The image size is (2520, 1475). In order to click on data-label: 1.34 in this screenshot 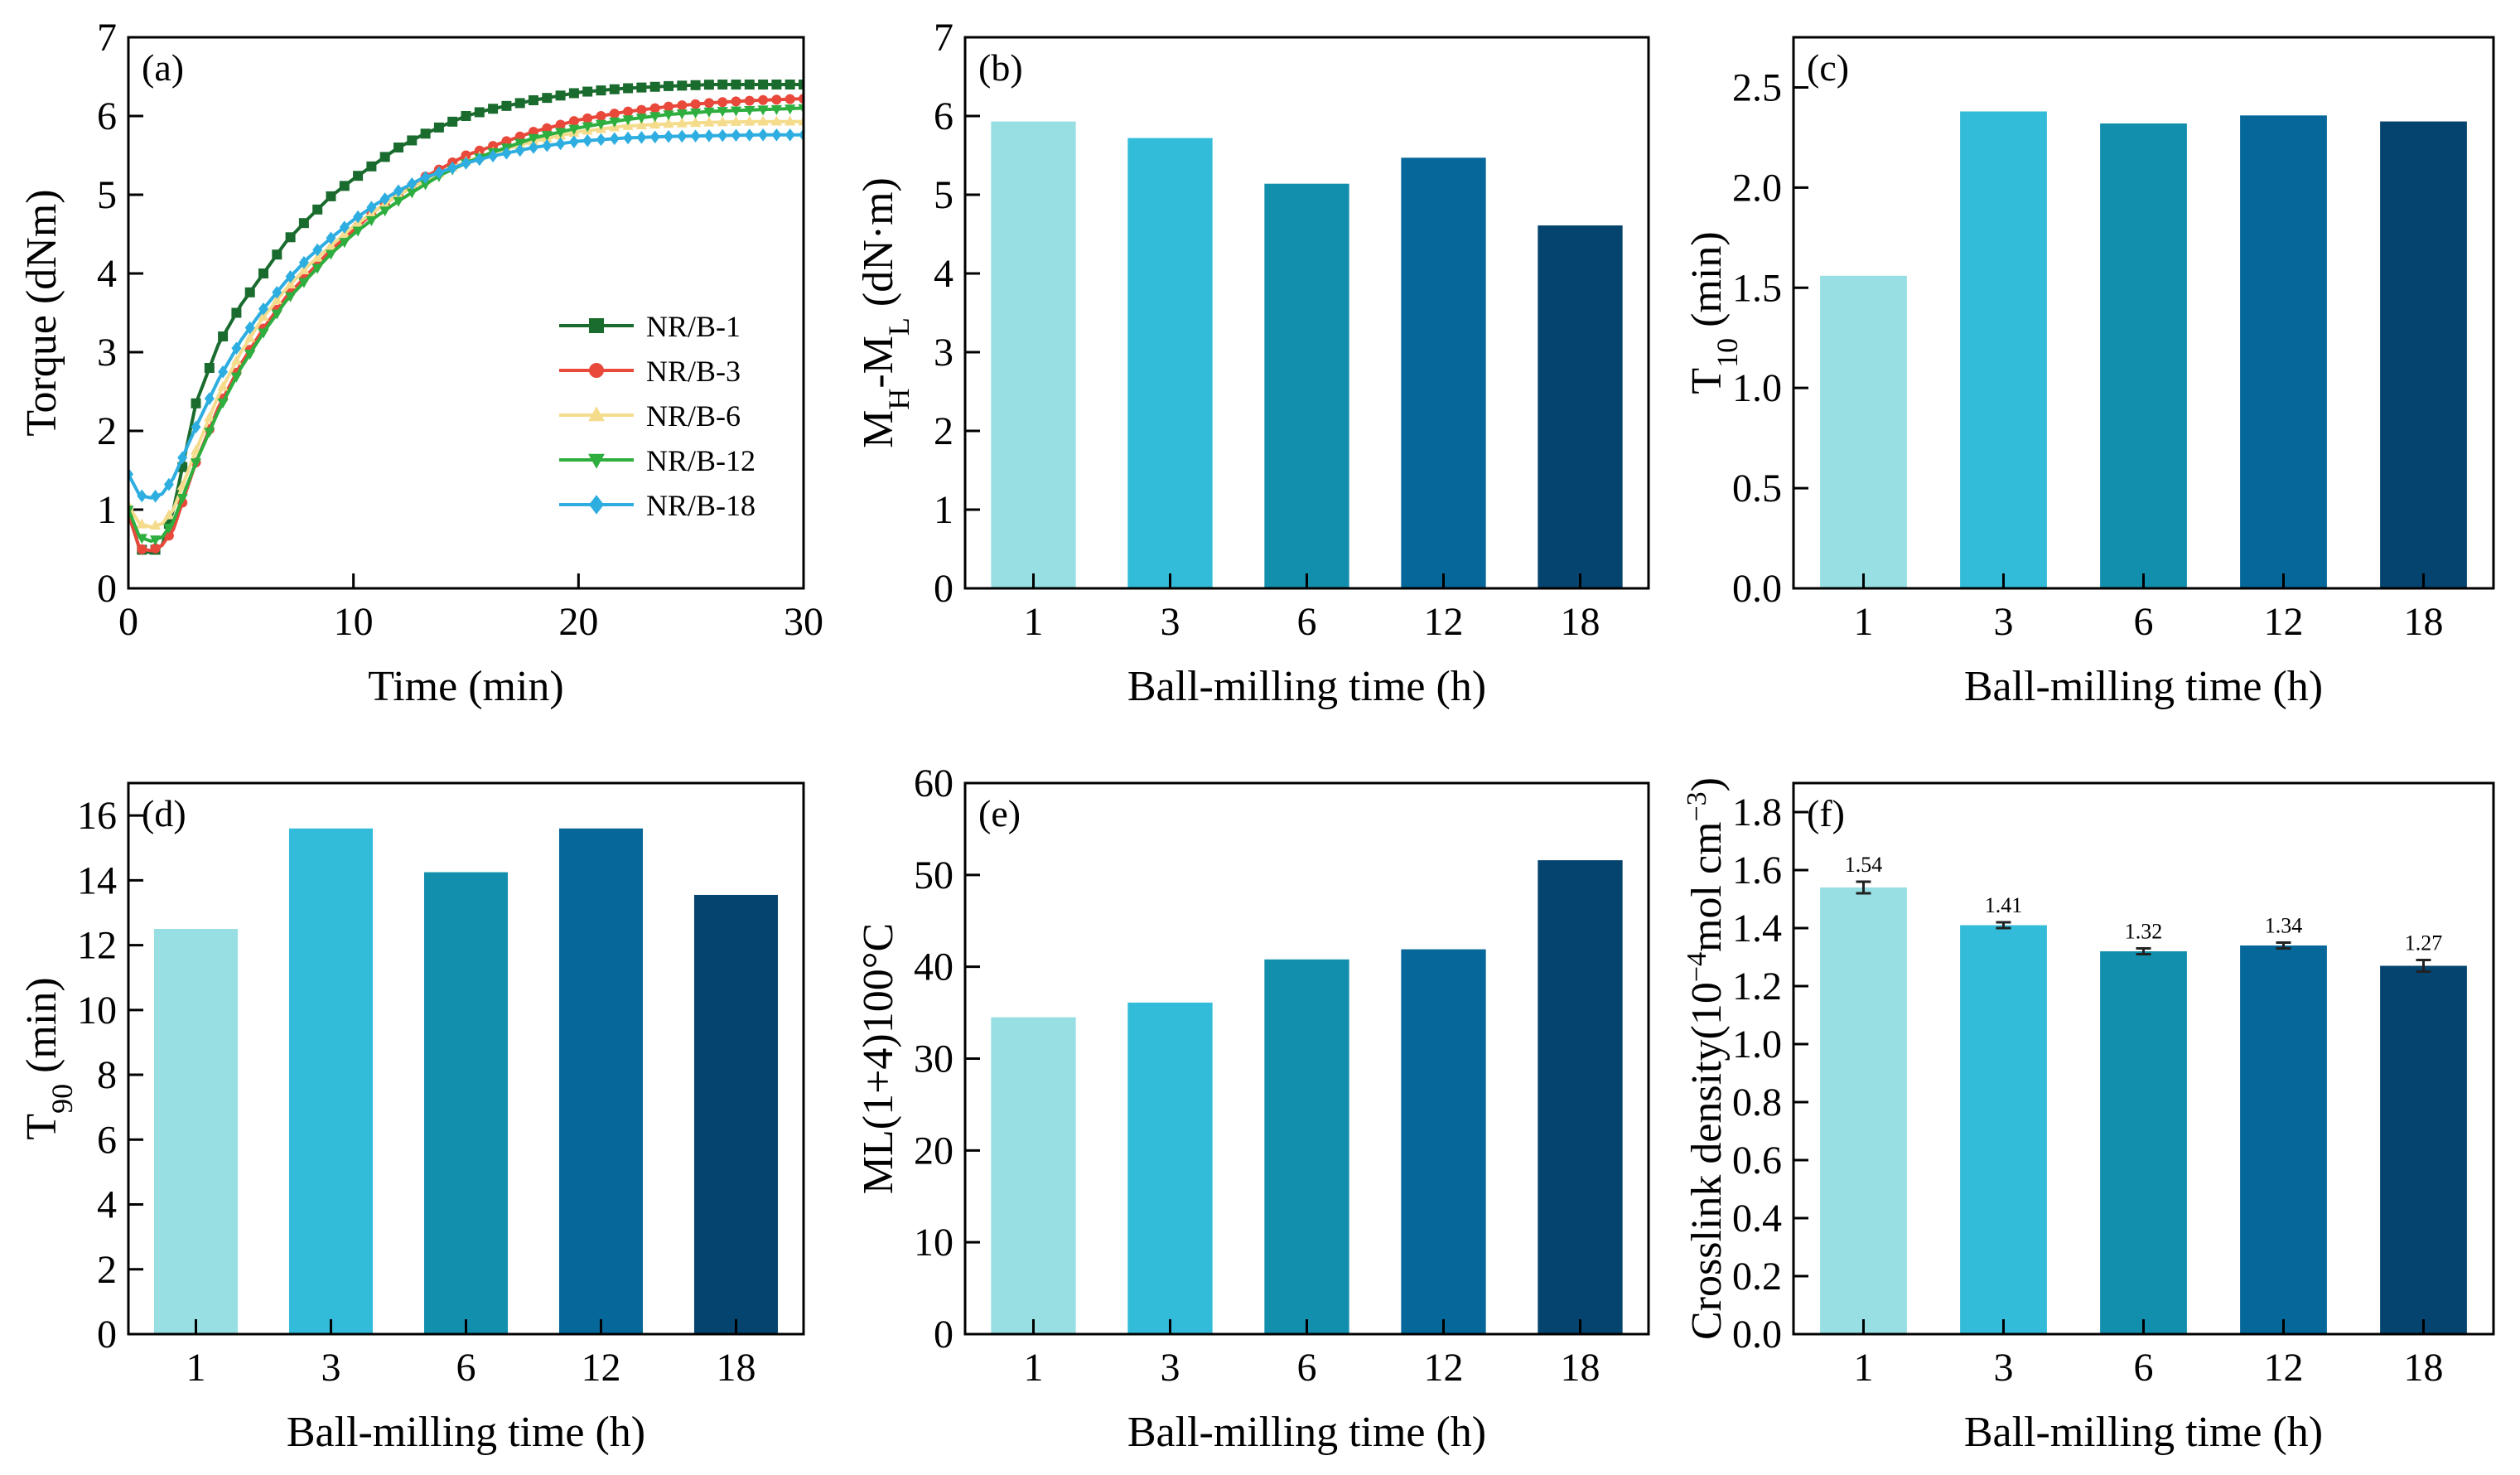, I will do `click(2284, 926)`.